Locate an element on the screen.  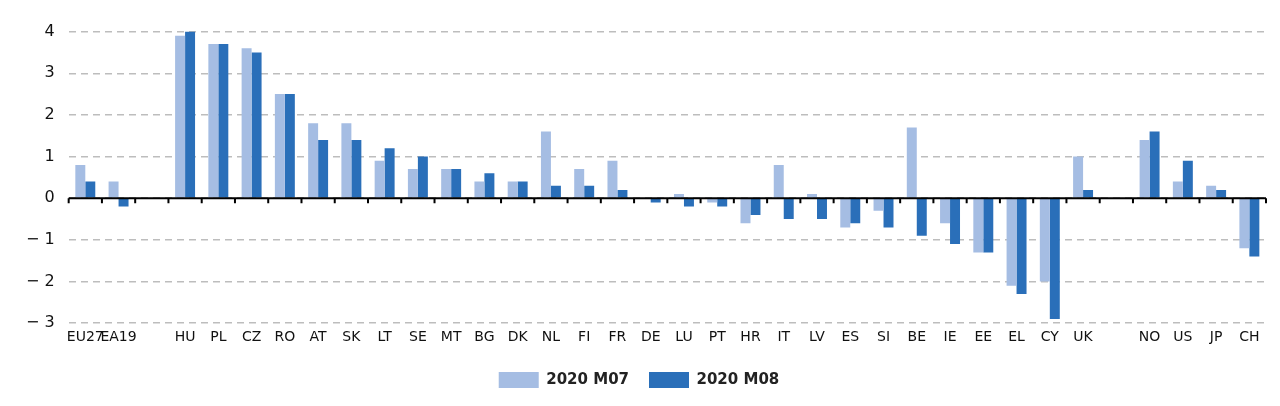
x-tick-label: HR is located at coordinates (750, 336).